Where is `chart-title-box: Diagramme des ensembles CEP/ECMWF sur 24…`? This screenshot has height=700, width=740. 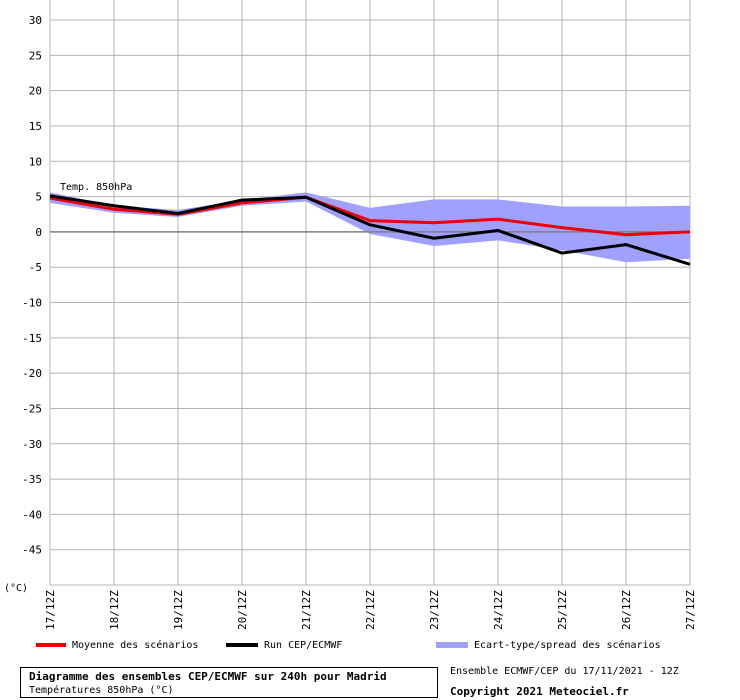 chart-title-box: Diagramme des ensembles CEP/ECMWF sur 24… is located at coordinates (229, 682).